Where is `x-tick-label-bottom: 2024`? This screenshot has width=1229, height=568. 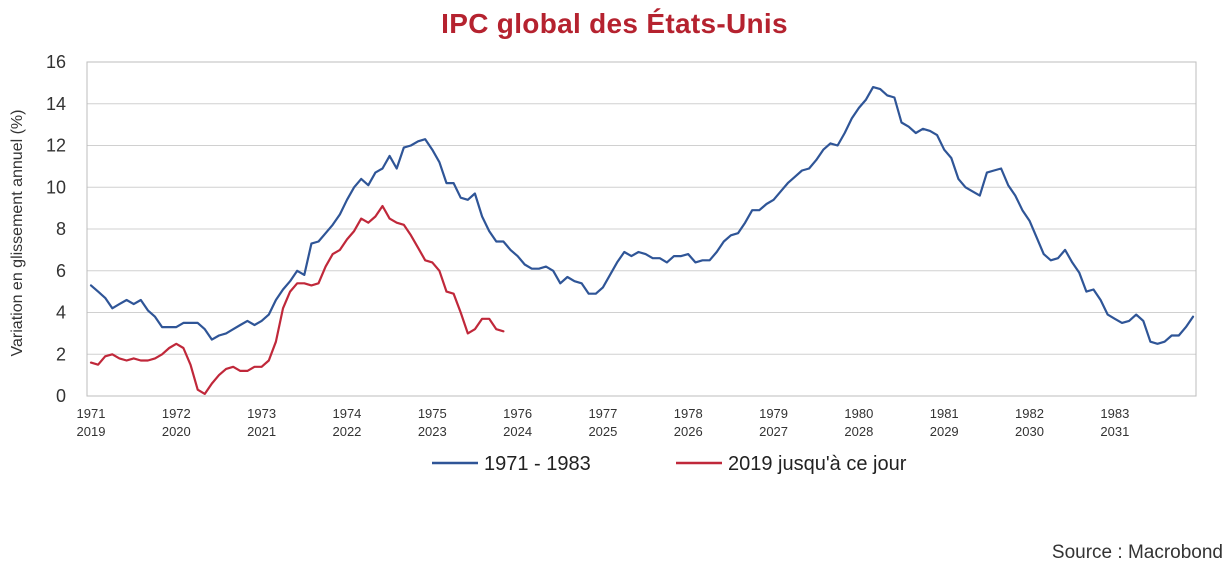 x-tick-label-bottom: 2024 is located at coordinates (517, 431).